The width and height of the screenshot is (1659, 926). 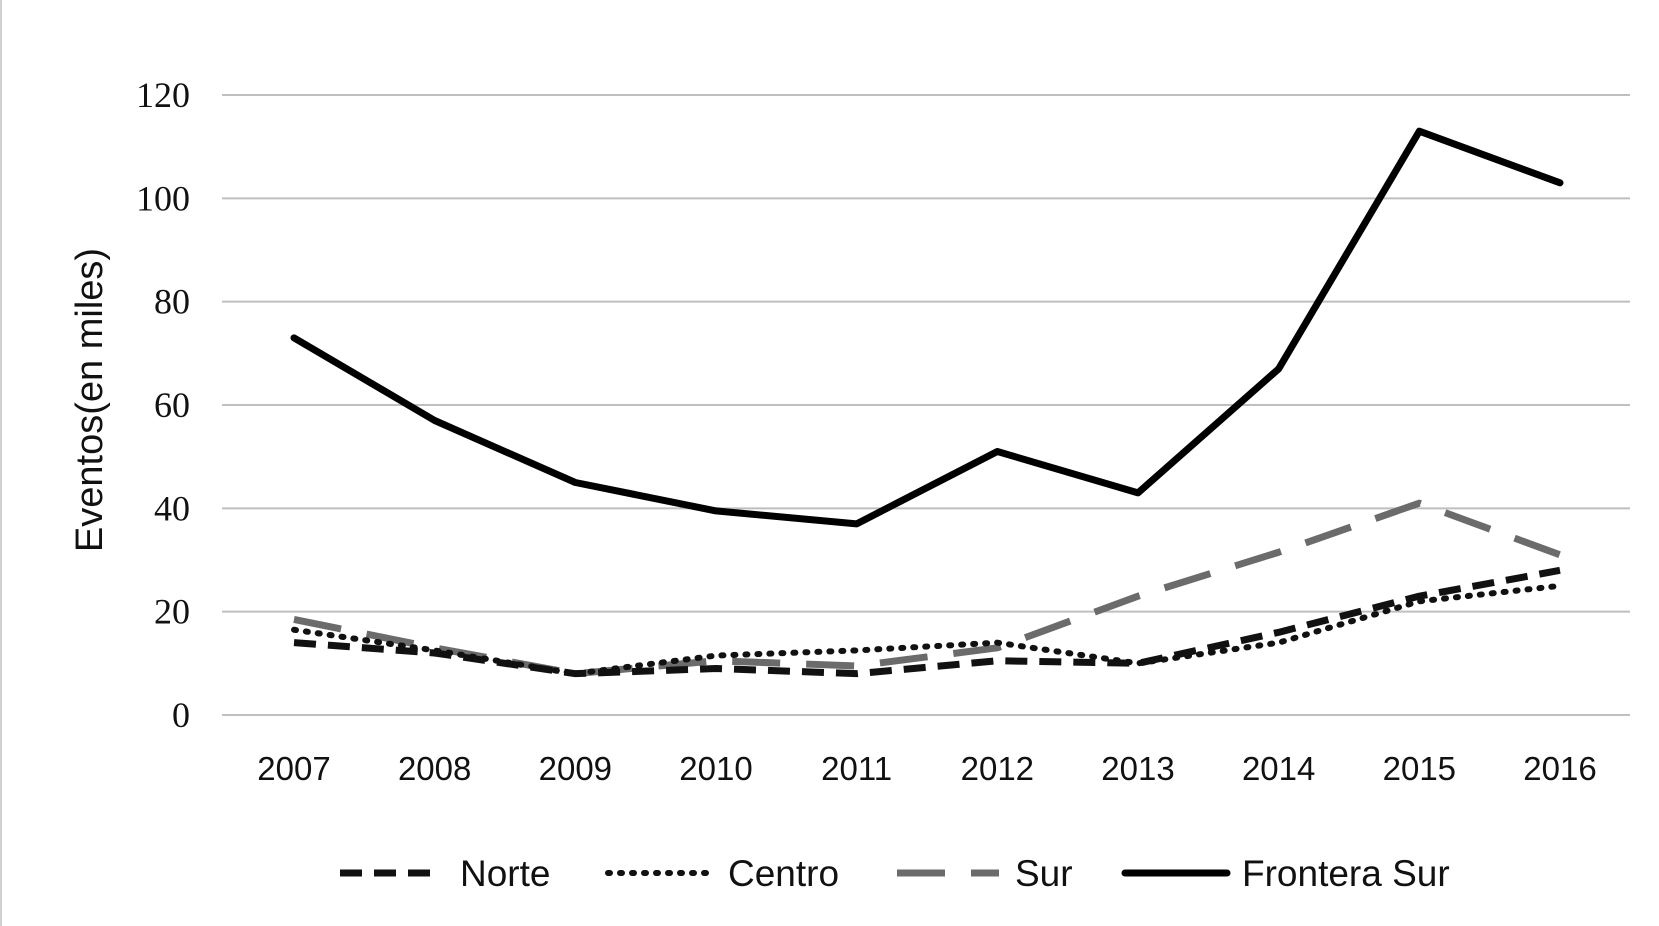 I want to click on y-tick-label: 80, so click(x=172, y=302).